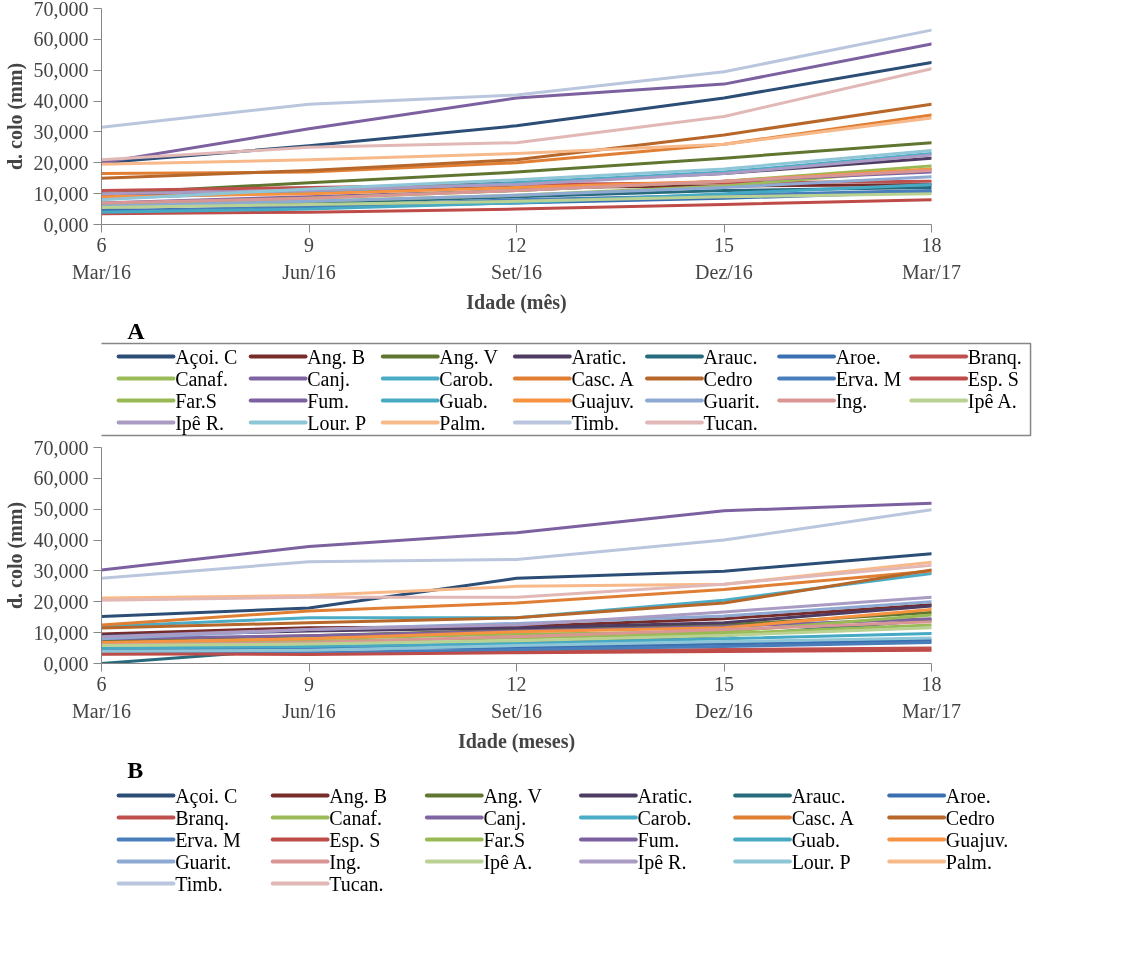 This screenshot has width=1124, height=978. I want to click on legend-label: Ipê A., so click(508, 862).